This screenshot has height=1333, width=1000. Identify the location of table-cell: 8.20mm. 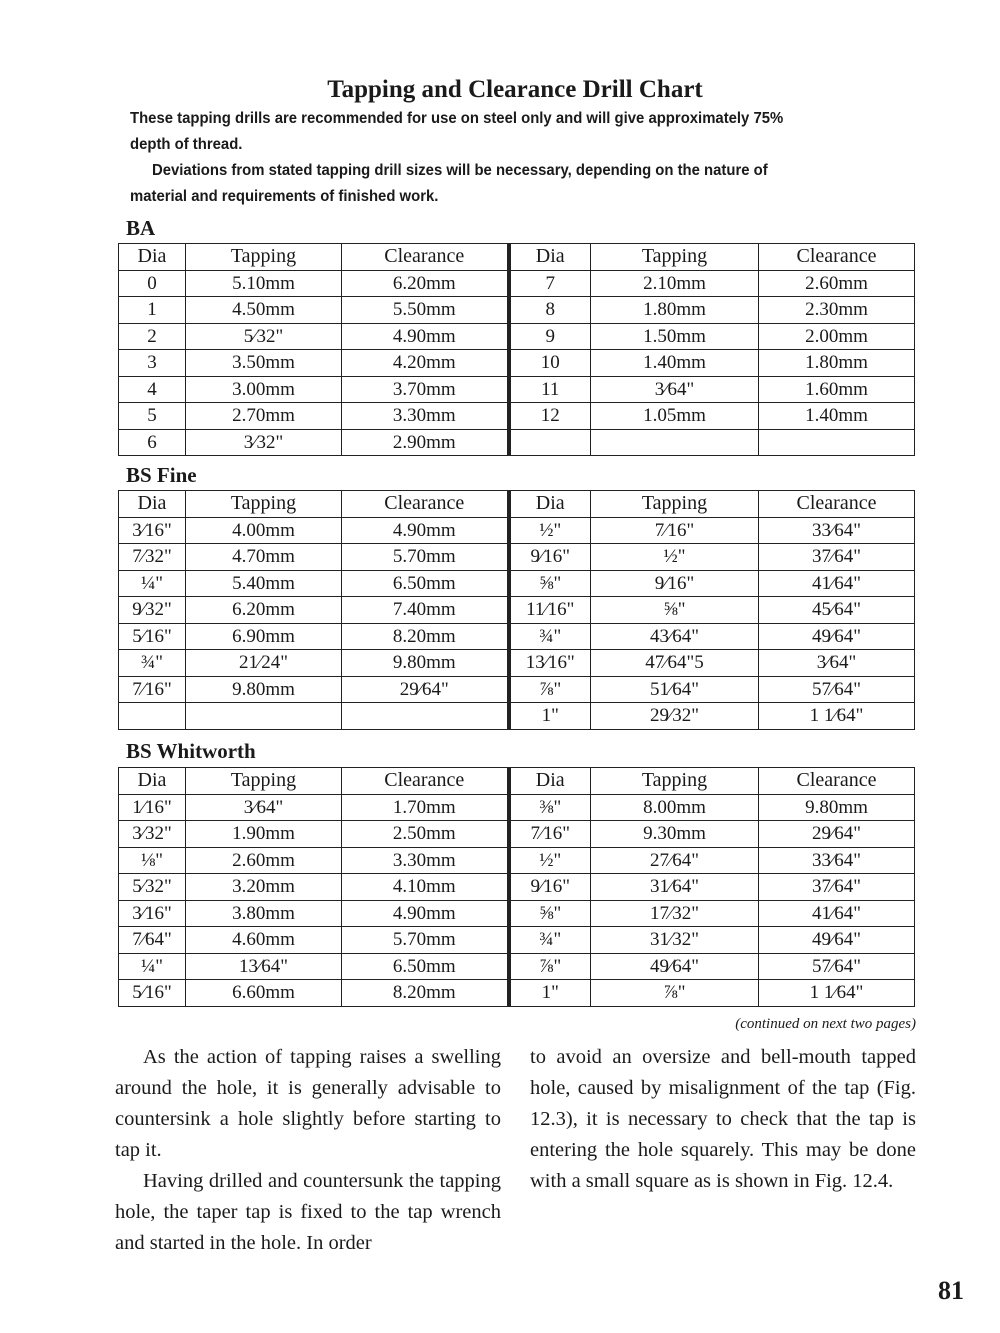
(426, 993).